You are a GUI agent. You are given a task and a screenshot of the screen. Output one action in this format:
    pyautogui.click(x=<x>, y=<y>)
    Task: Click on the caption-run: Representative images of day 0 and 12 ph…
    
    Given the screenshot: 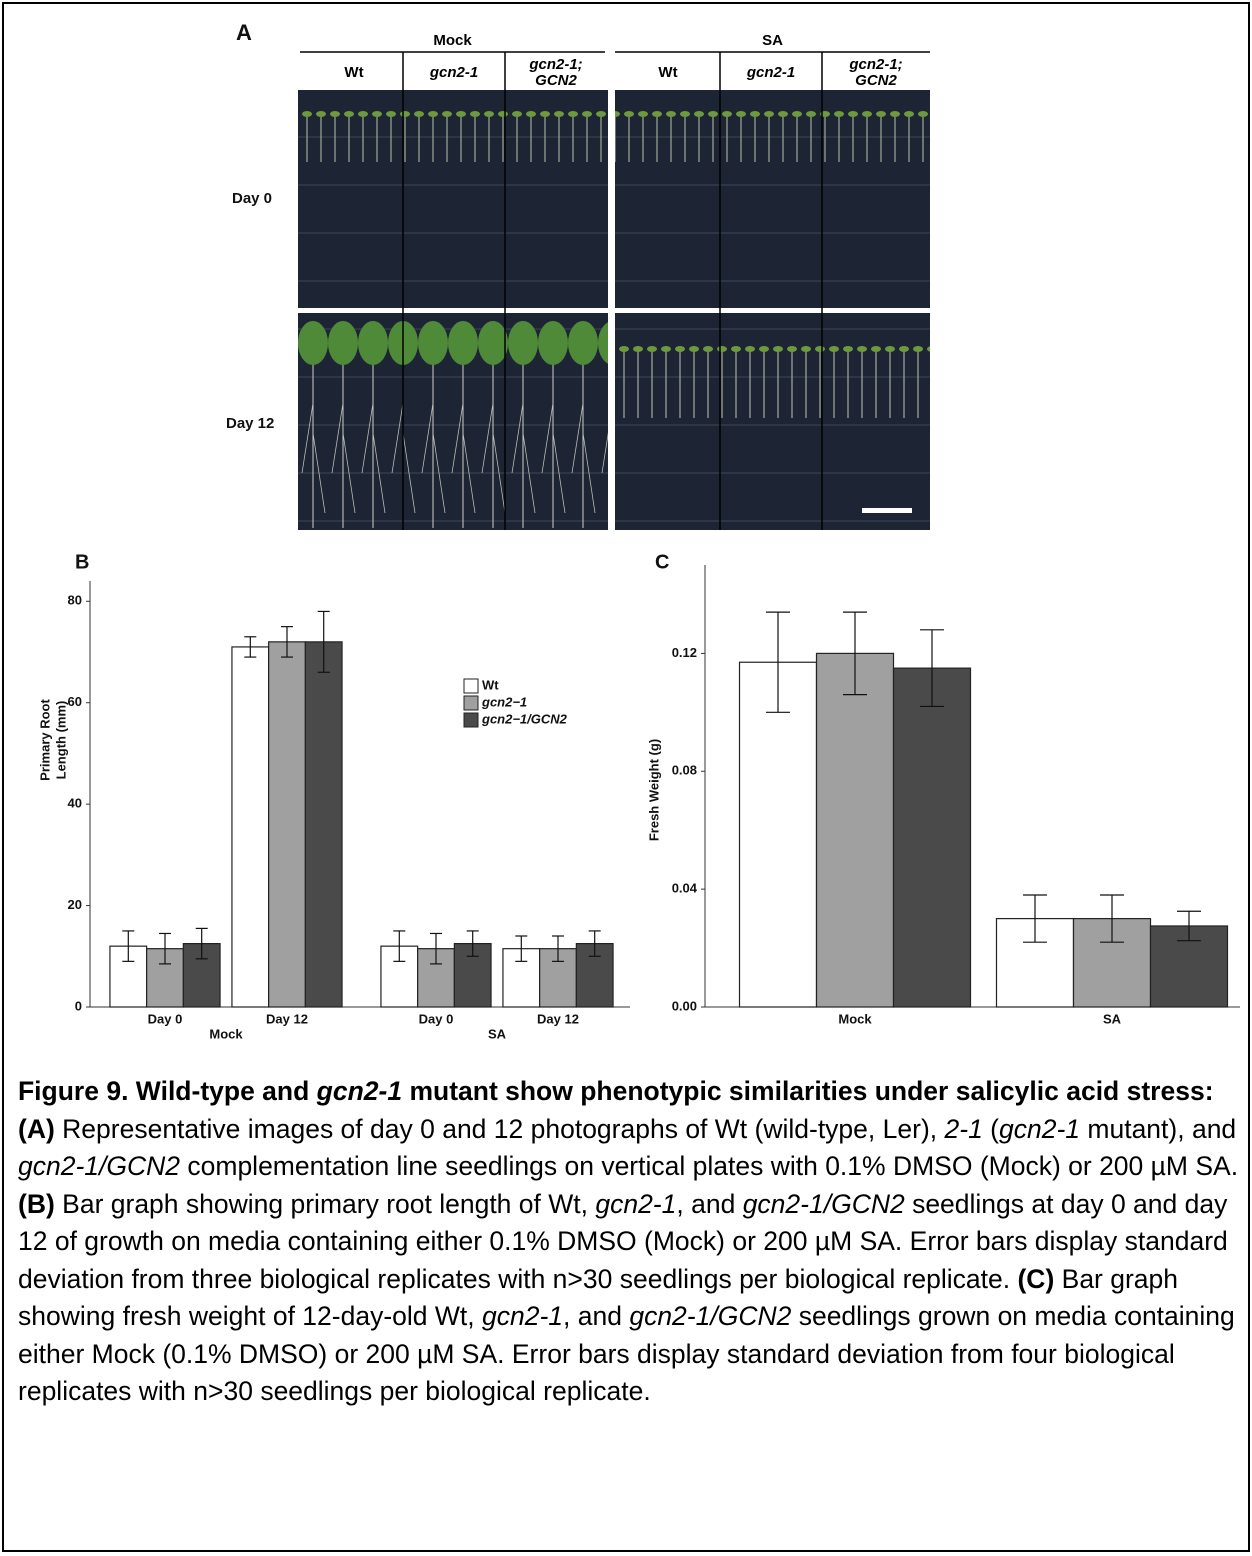 What is the action you would take?
    pyautogui.click(x=499, y=1128)
    